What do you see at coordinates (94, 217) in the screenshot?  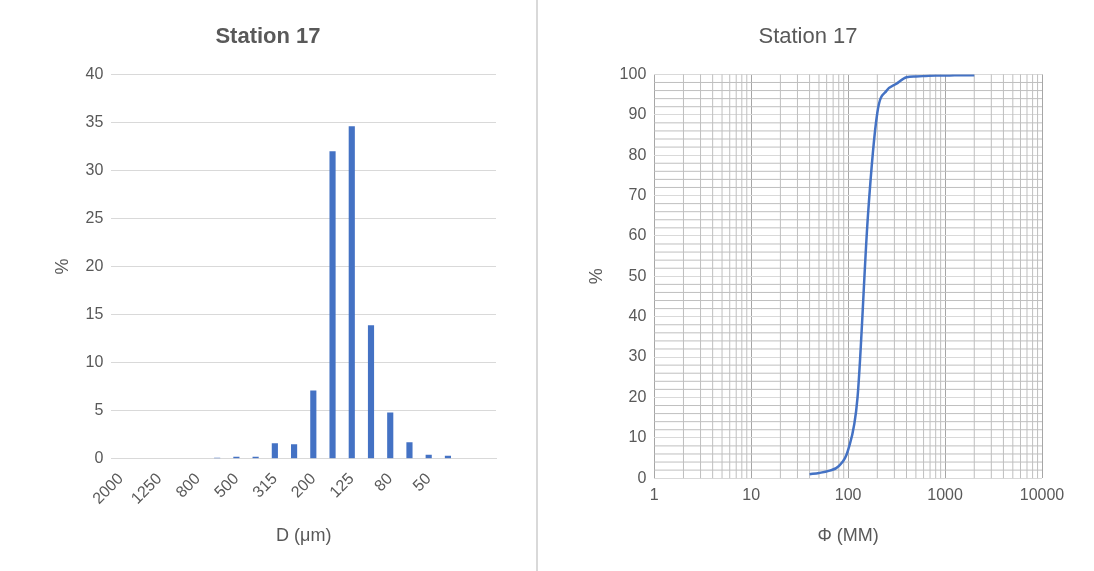 I see `y-tick-label: 25` at bounding box center [94, 217].